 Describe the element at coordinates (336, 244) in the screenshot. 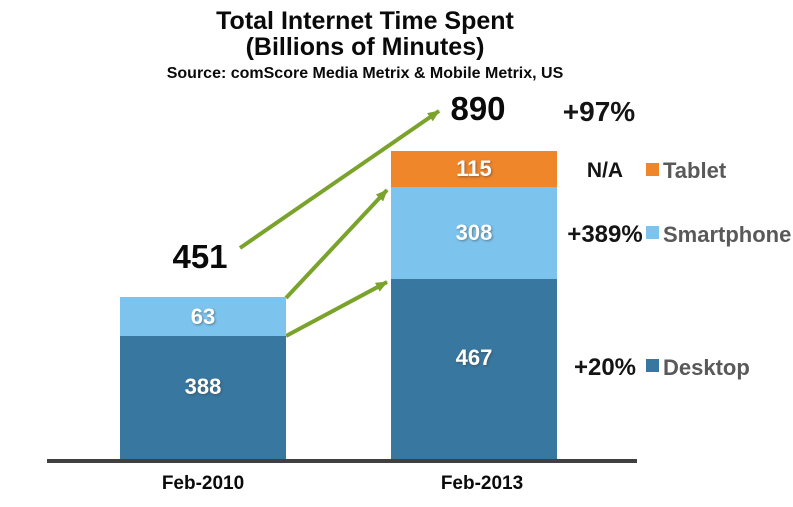

I see `arrow-smartphone-growth-icon` at that location.